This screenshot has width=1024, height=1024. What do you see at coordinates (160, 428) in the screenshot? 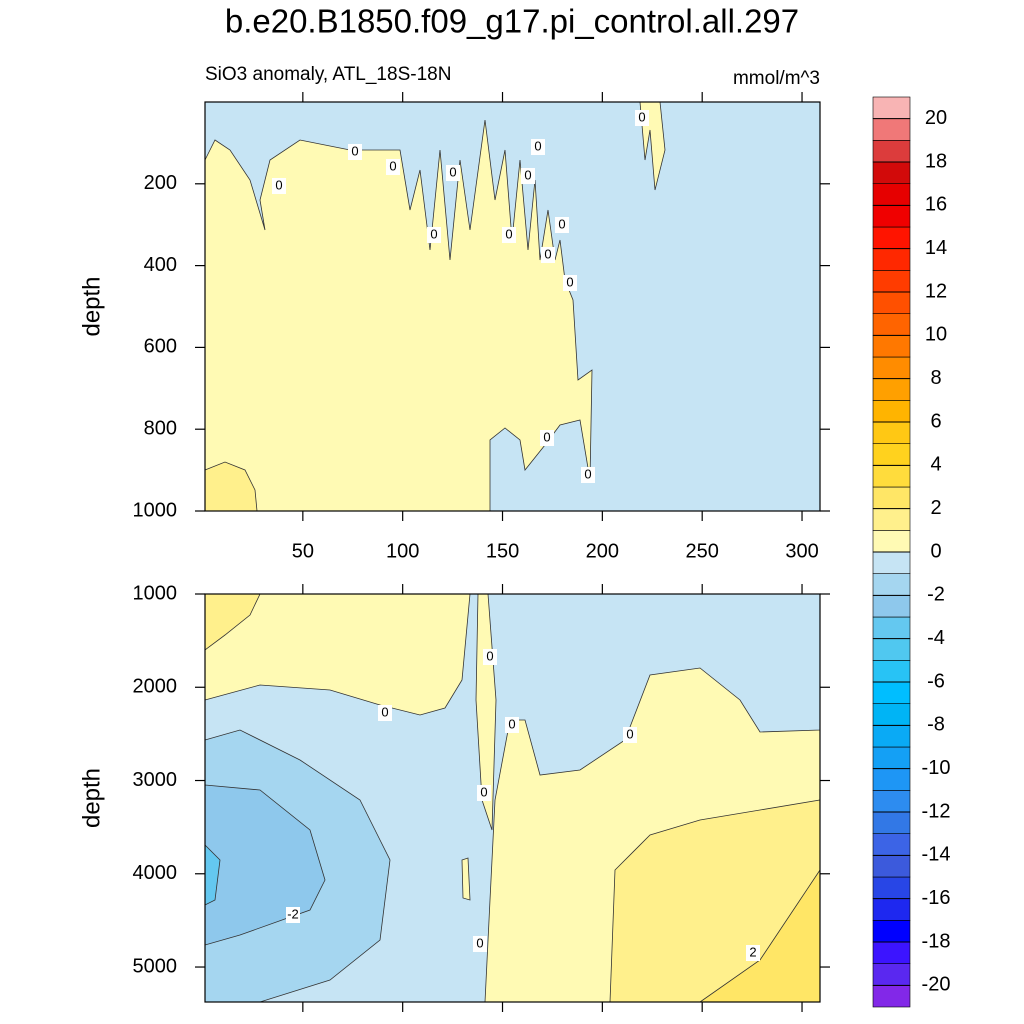
I see `y-tick-label: 800` at bounding box center [160, 428].